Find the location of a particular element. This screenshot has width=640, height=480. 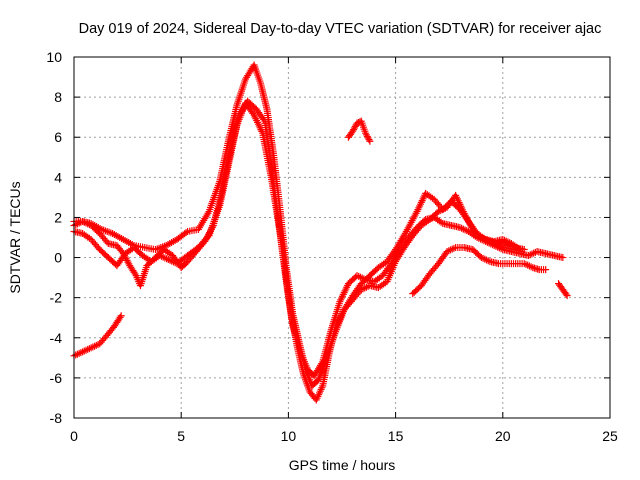

y-axis-title: SDTVAR / TECUs is located at coordinates (15, 237).